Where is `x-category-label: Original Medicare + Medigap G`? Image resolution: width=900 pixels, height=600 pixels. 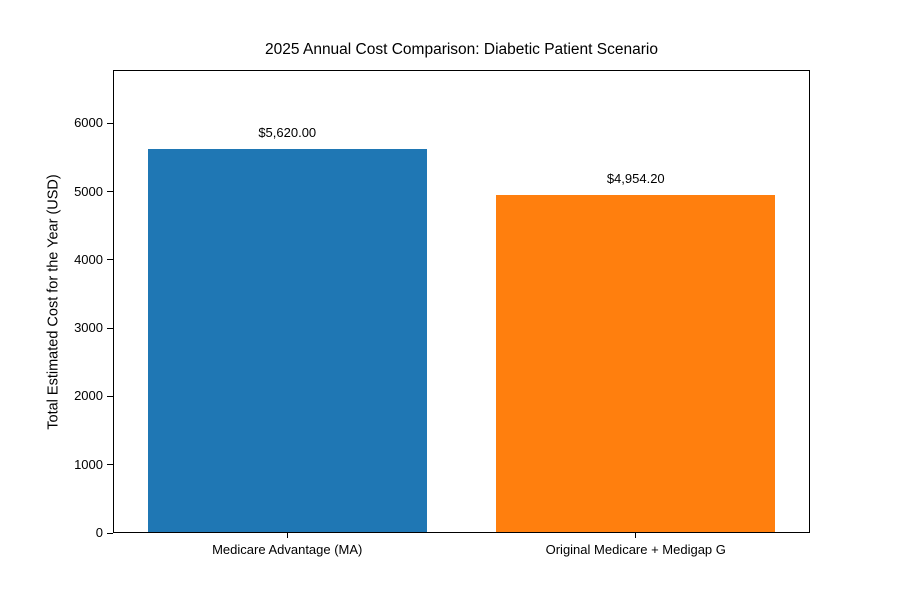
x-category-label: Original Medicare + Medigap G is located at coordinates (635, 549).